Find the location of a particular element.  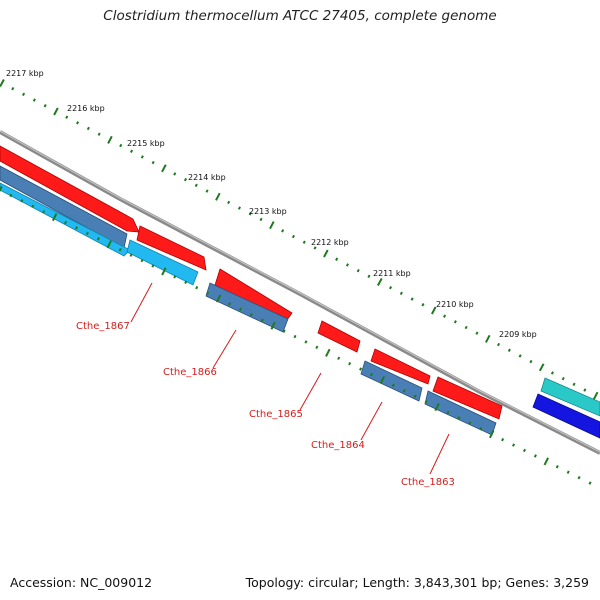

gene-label: Cthe_1863 is located at coordinates (428, 482).